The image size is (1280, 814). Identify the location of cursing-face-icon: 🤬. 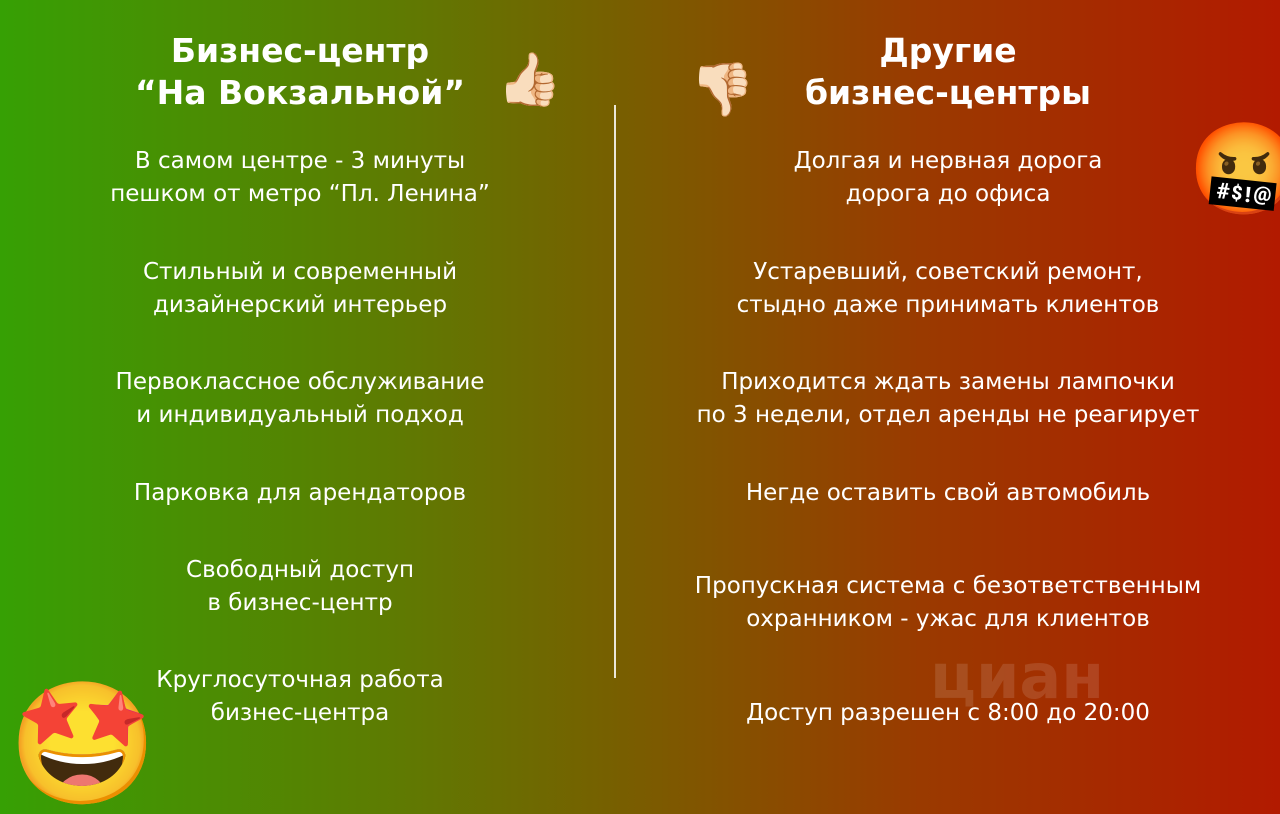
(1234, 169).